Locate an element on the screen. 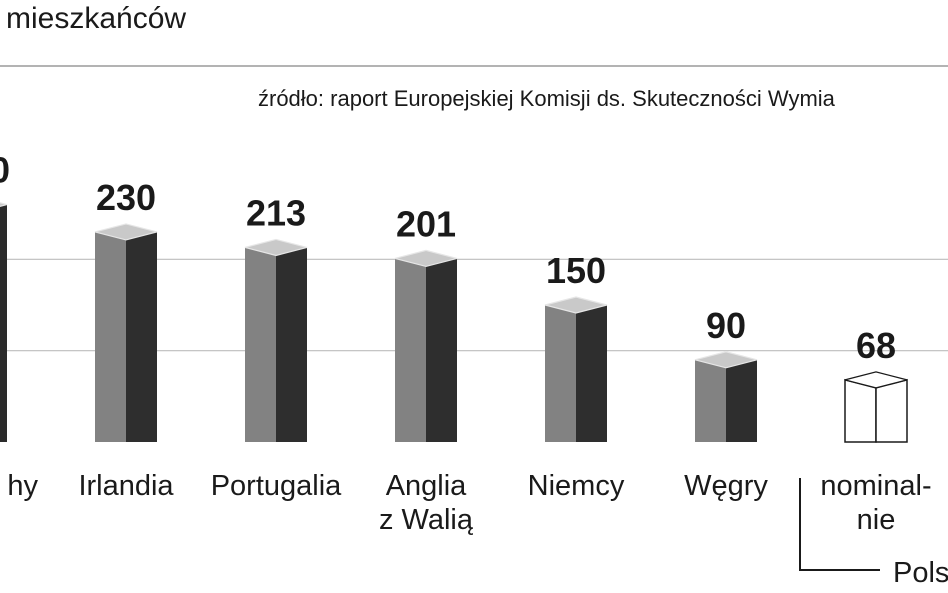 This screenshot has height=593, width=948. x-tick-label: Węgry is located at coordinates (726, 486).